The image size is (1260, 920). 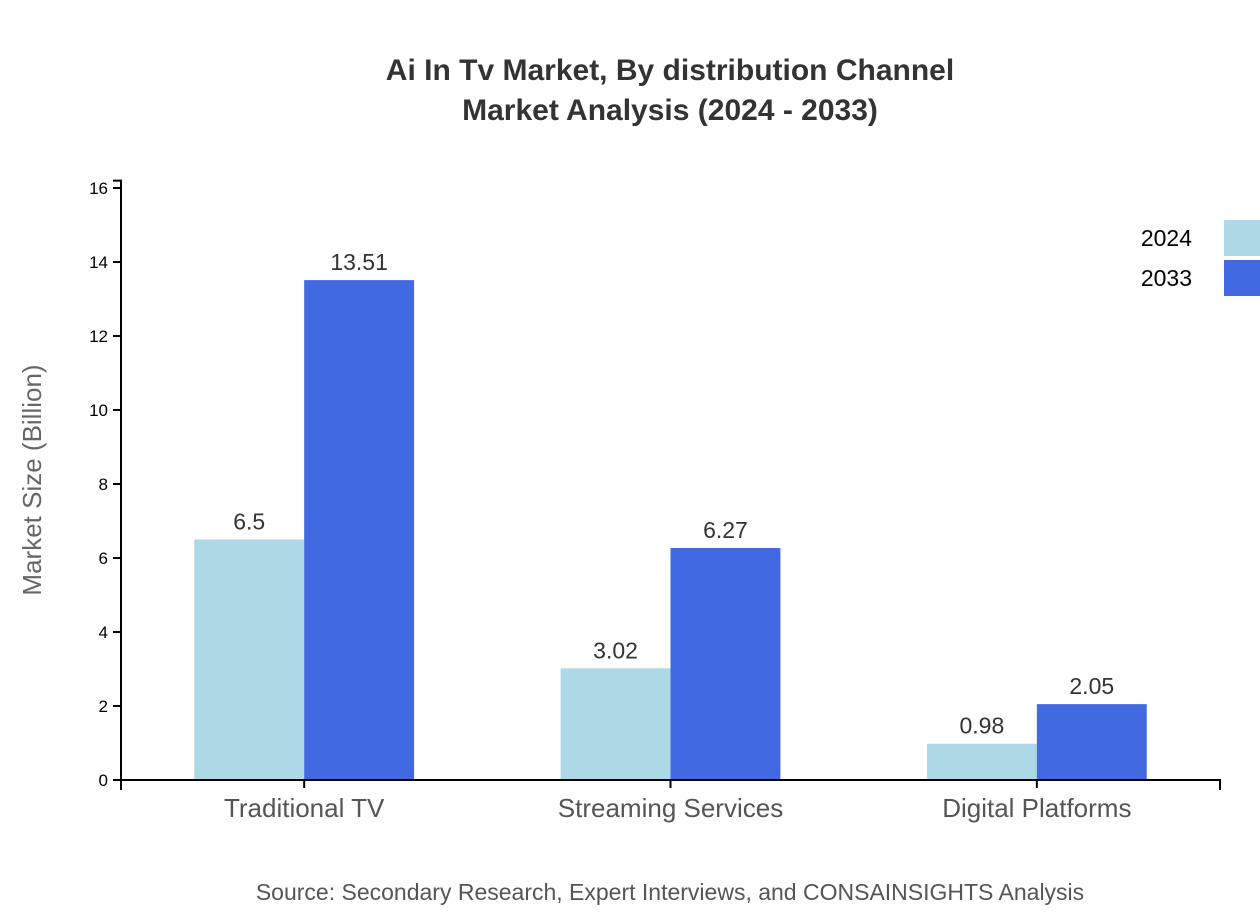 What do you see at coordinates (98, 188) in the screenshot?
I see `y-tick-label: 16` at bounding box center [98, 188].